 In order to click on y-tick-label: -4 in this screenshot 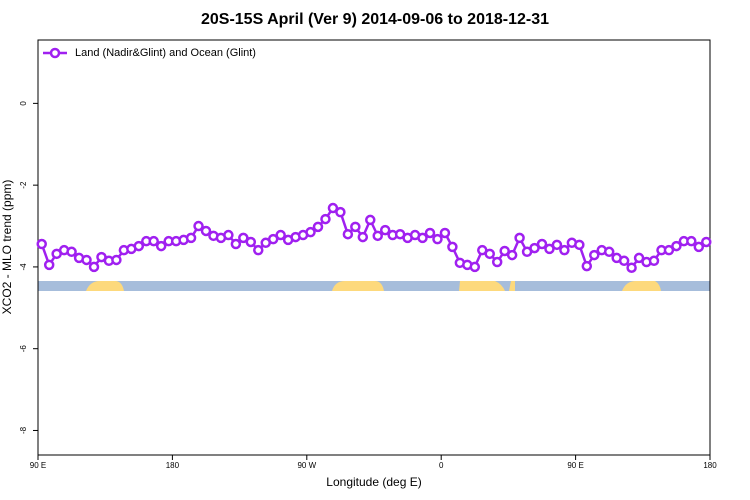, I will do `click(23, 267)`.